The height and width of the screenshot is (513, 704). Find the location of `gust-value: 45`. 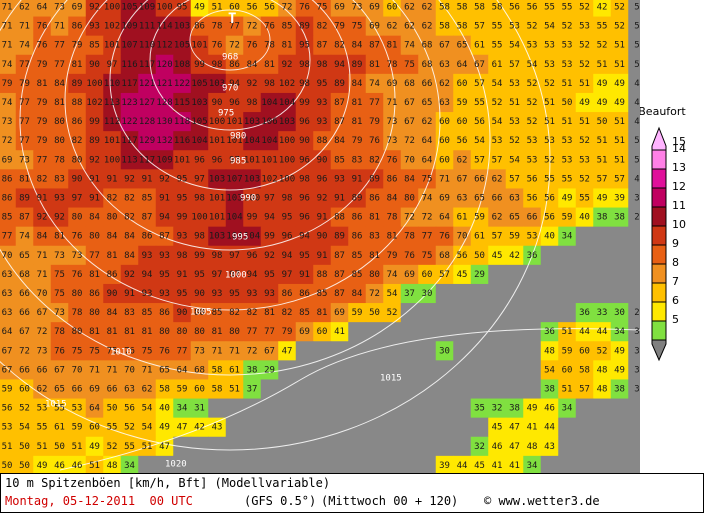

gust-value: 45 is located at coordinates (497, 256).